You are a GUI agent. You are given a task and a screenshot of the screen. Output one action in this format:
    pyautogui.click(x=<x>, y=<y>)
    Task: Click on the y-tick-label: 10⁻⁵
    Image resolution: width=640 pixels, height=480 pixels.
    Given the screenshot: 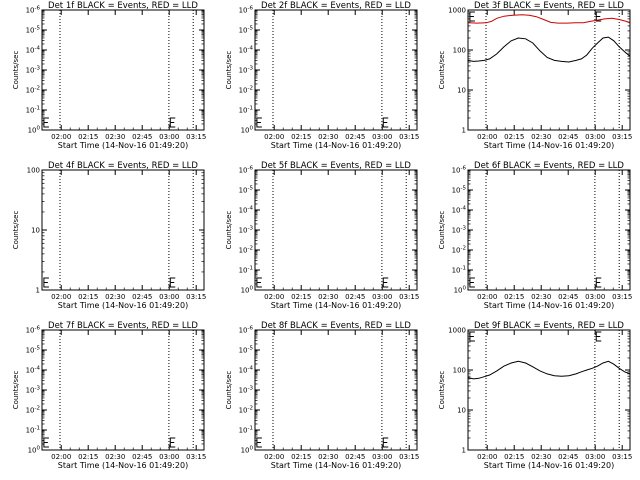 What is the action you would take?
    pyautogui.click(x=246, y=30)
    